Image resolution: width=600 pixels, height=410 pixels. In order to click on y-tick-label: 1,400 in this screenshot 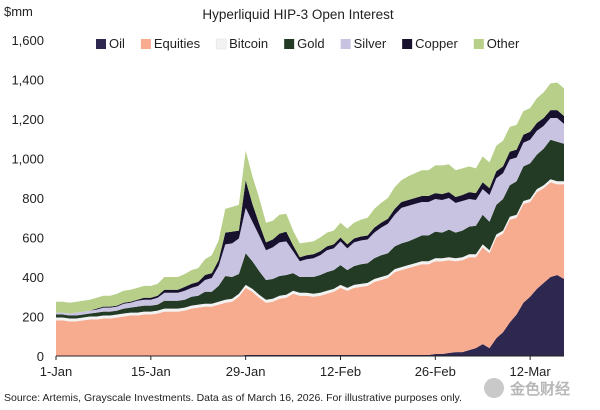, I will do `click(27, 80)`.